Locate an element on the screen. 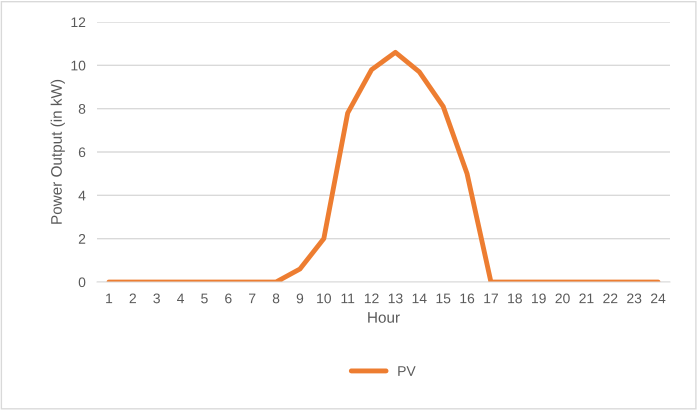 The height and width of the screenshot is (410, 698). x-tick-label: 7 is located at coordinates (252, 299).